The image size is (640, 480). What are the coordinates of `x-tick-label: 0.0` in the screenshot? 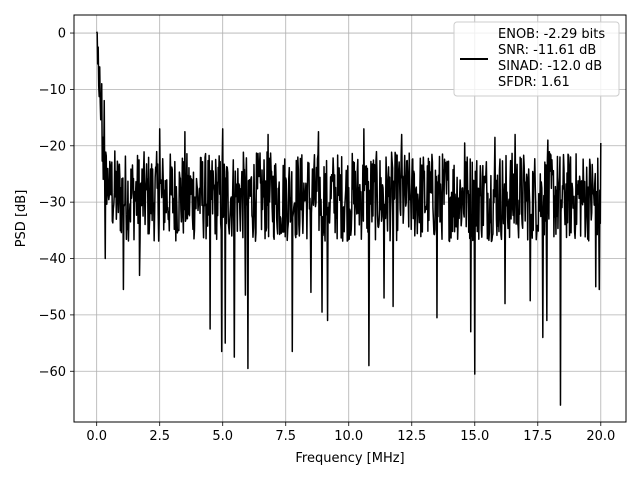 It's located at (96, 436).